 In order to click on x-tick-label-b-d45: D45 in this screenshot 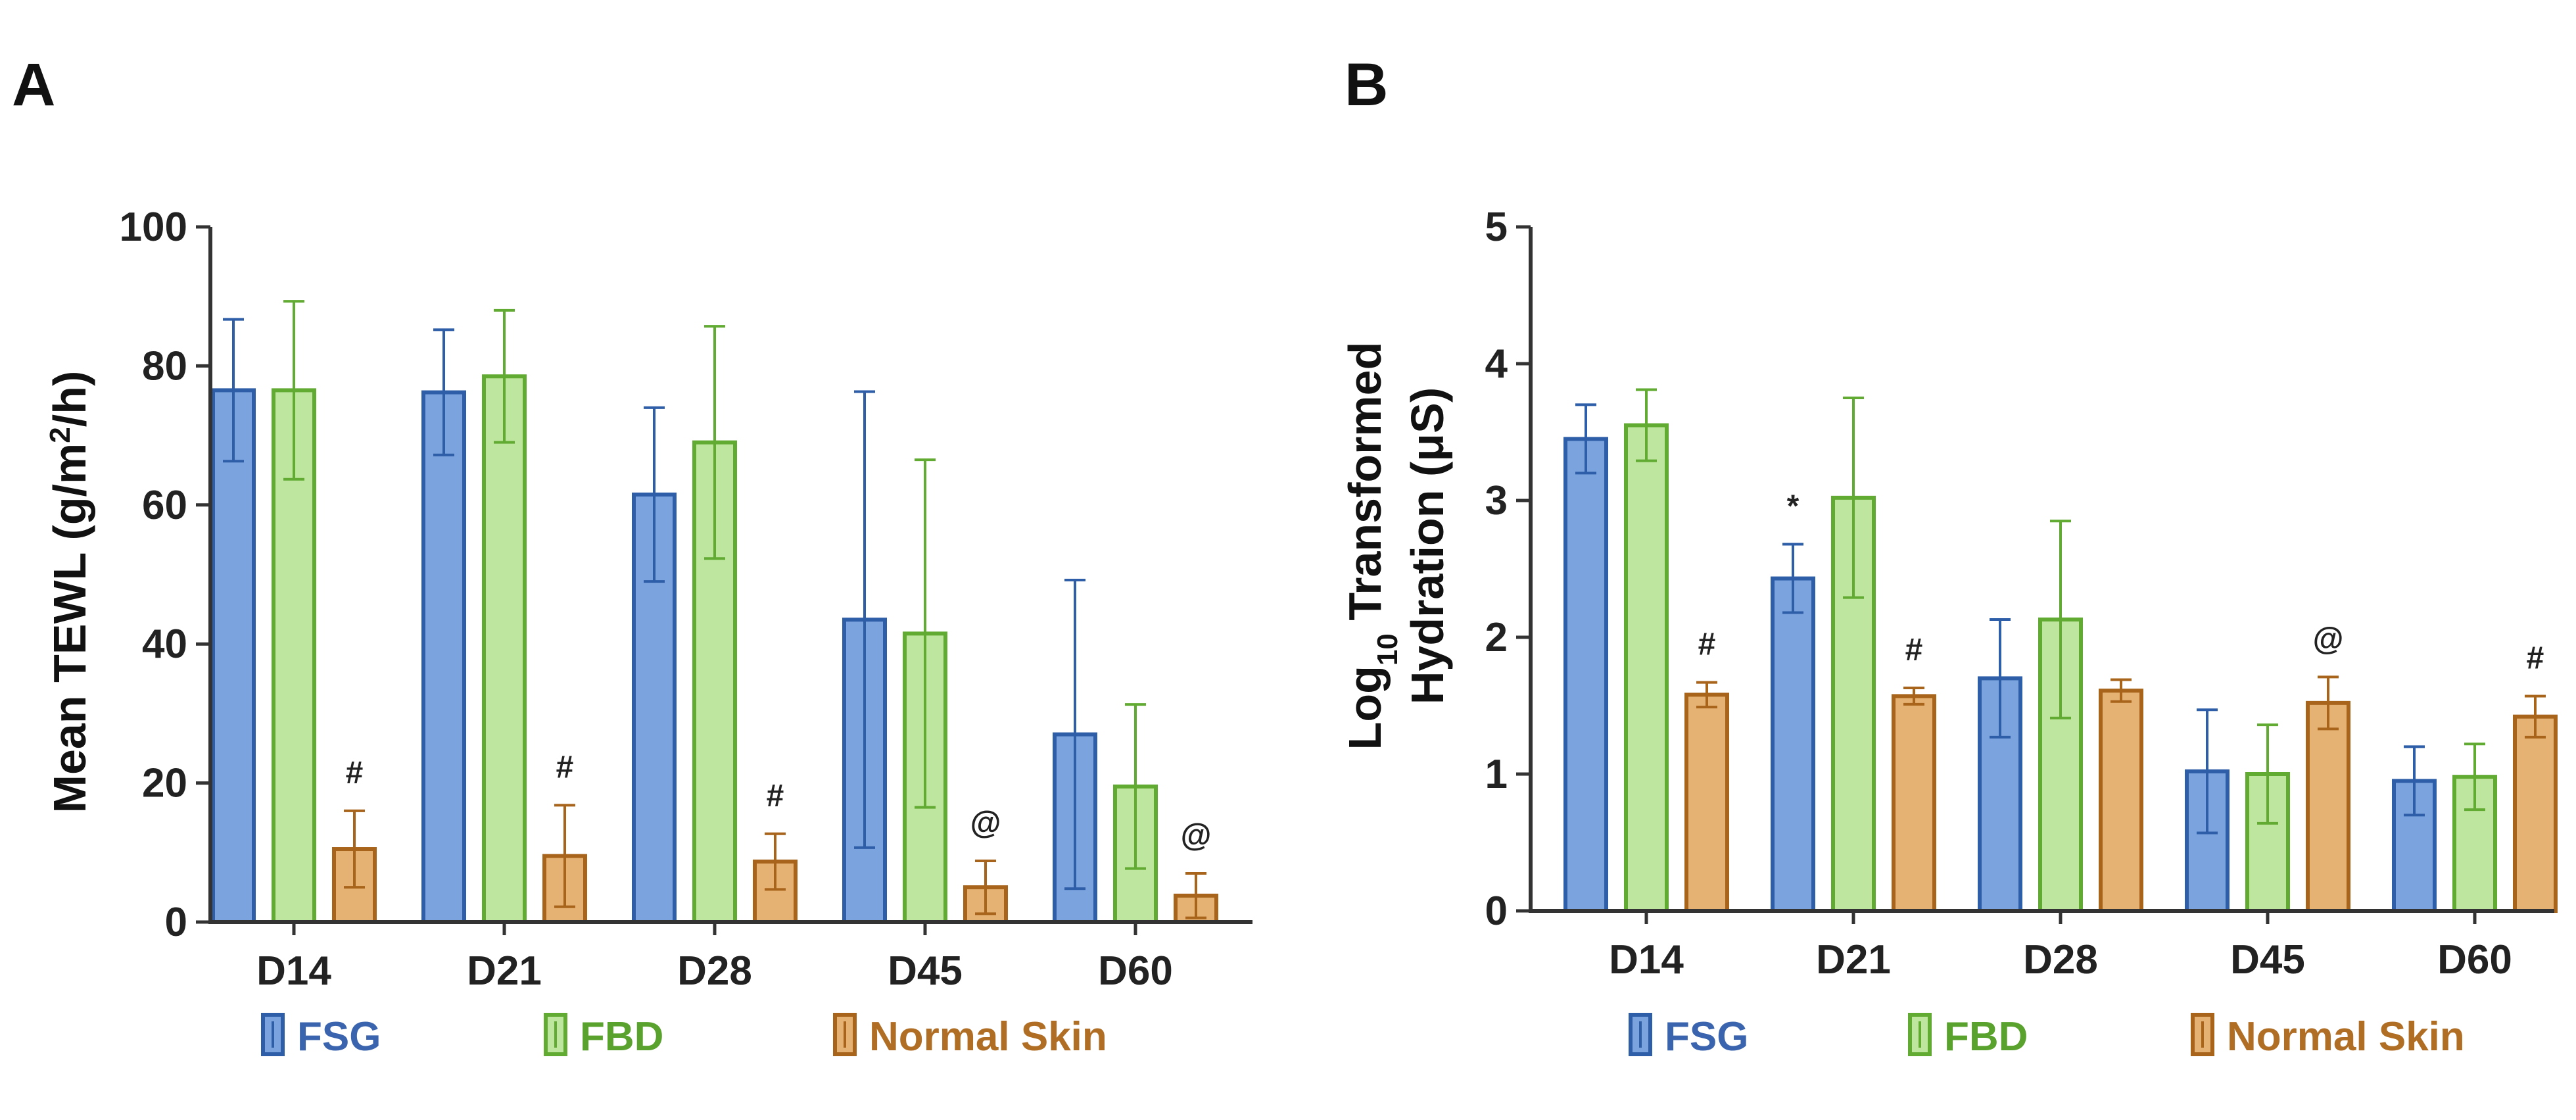, I will do `click(2268, 960)`.